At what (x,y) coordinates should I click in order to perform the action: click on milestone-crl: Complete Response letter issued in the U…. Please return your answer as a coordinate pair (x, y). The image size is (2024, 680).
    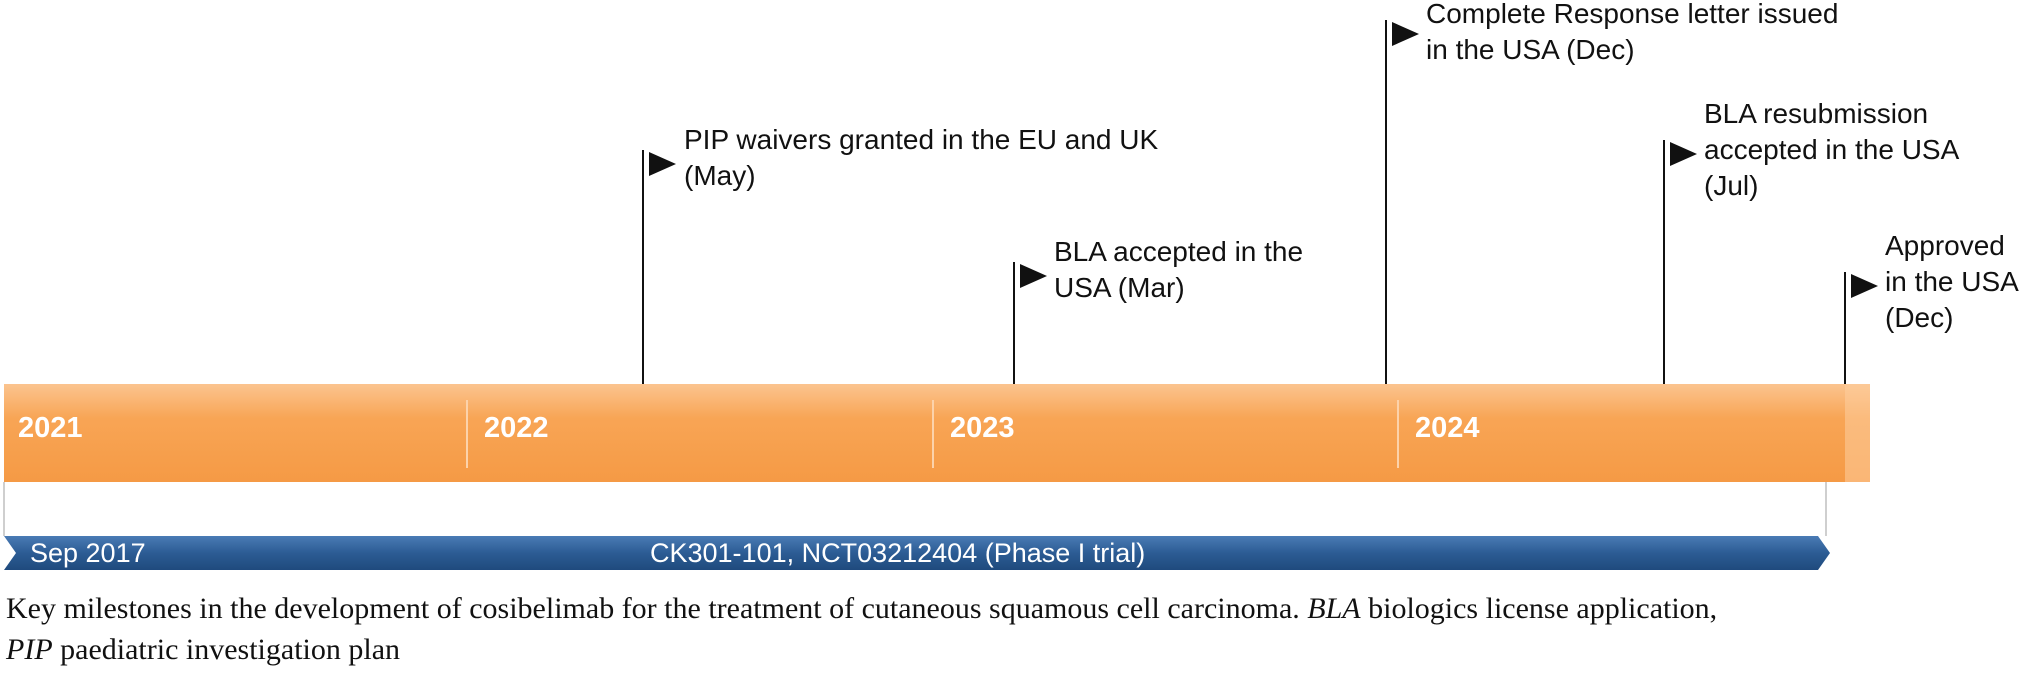
    Looking at the image, I should click on (1632, 34).